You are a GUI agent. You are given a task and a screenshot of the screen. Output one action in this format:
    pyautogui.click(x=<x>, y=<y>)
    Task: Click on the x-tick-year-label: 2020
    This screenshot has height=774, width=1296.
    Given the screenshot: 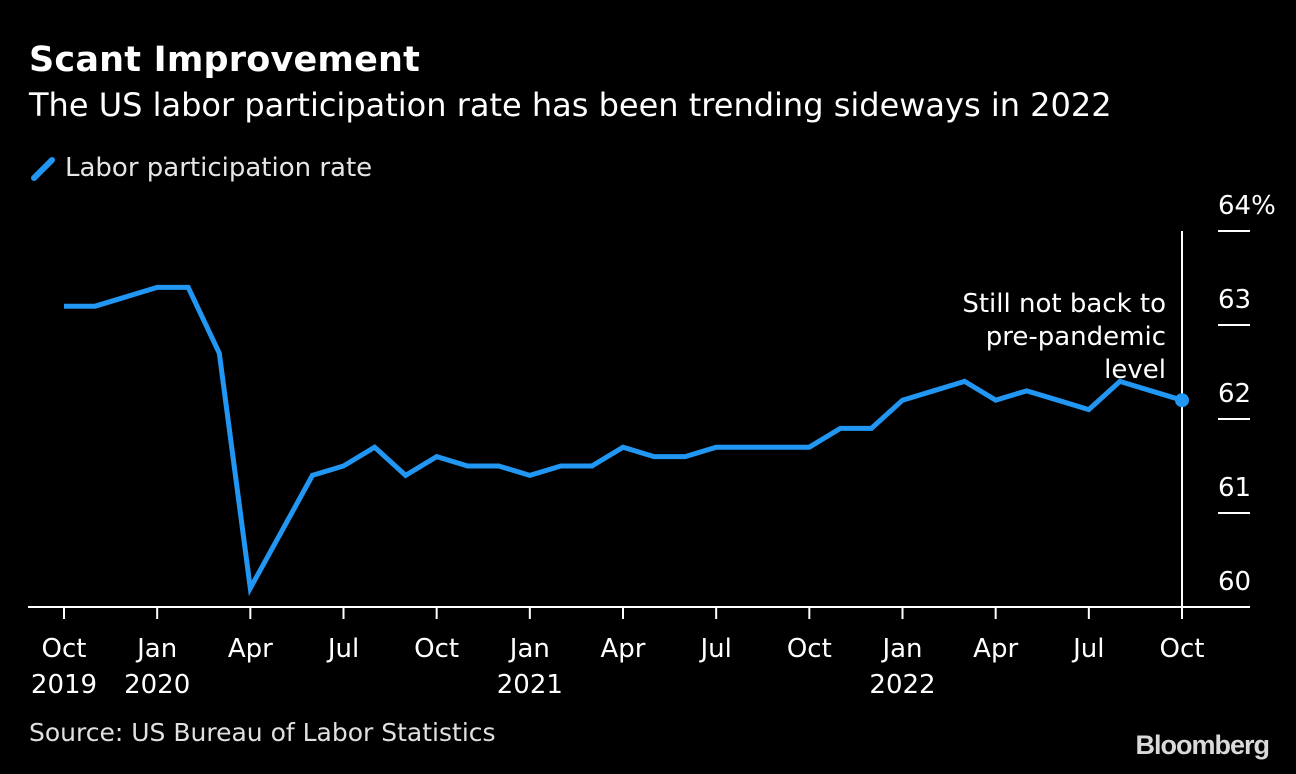 What is the action you would take?
    pyautogui.click(x=157, y=685)
    